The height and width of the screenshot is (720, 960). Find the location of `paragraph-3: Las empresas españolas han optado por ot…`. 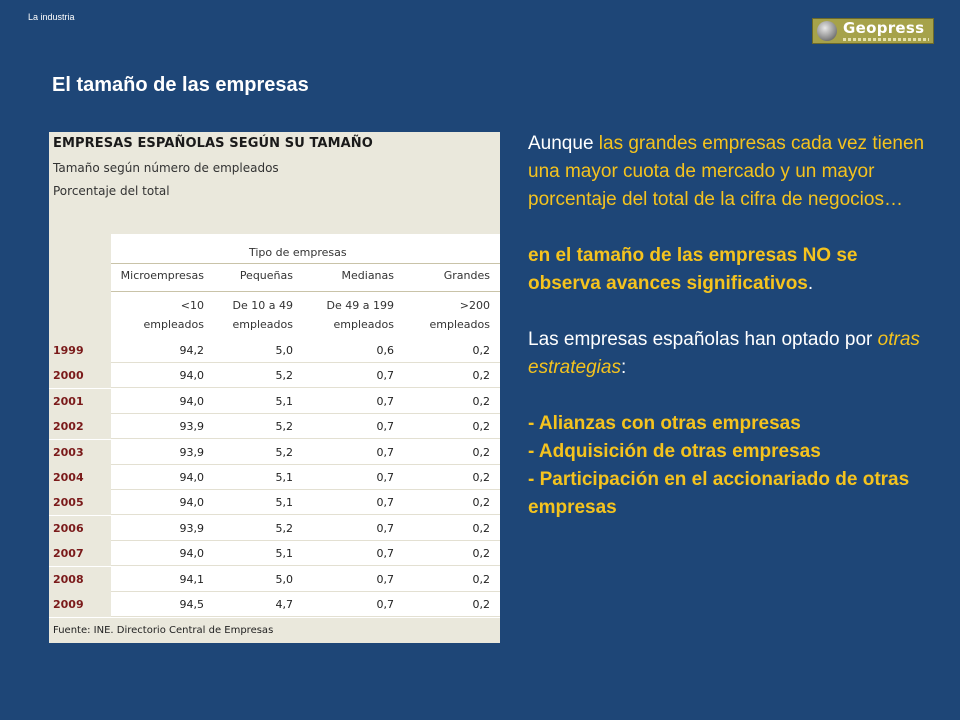

paragraph-3: Las empresas españolas han optado por ot… is located at coordinates (724, 353).